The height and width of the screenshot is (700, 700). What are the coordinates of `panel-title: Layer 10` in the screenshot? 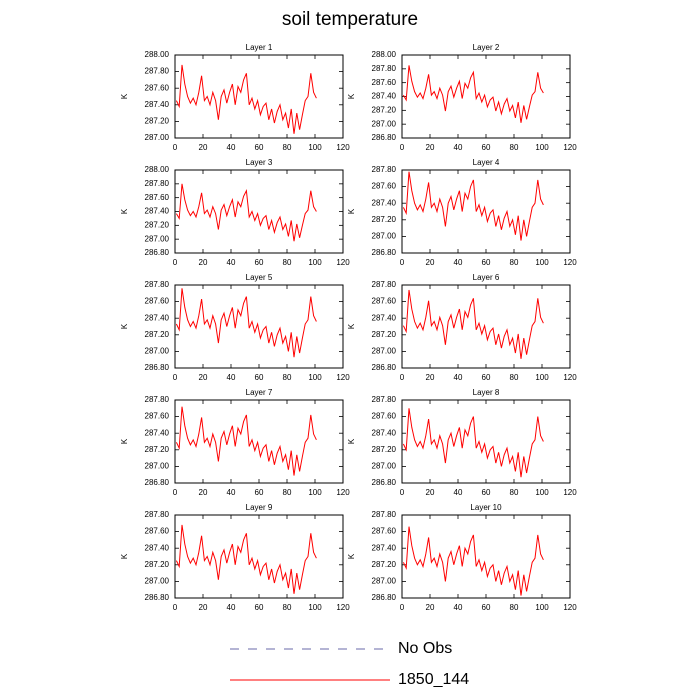 It's located at (486, 507).